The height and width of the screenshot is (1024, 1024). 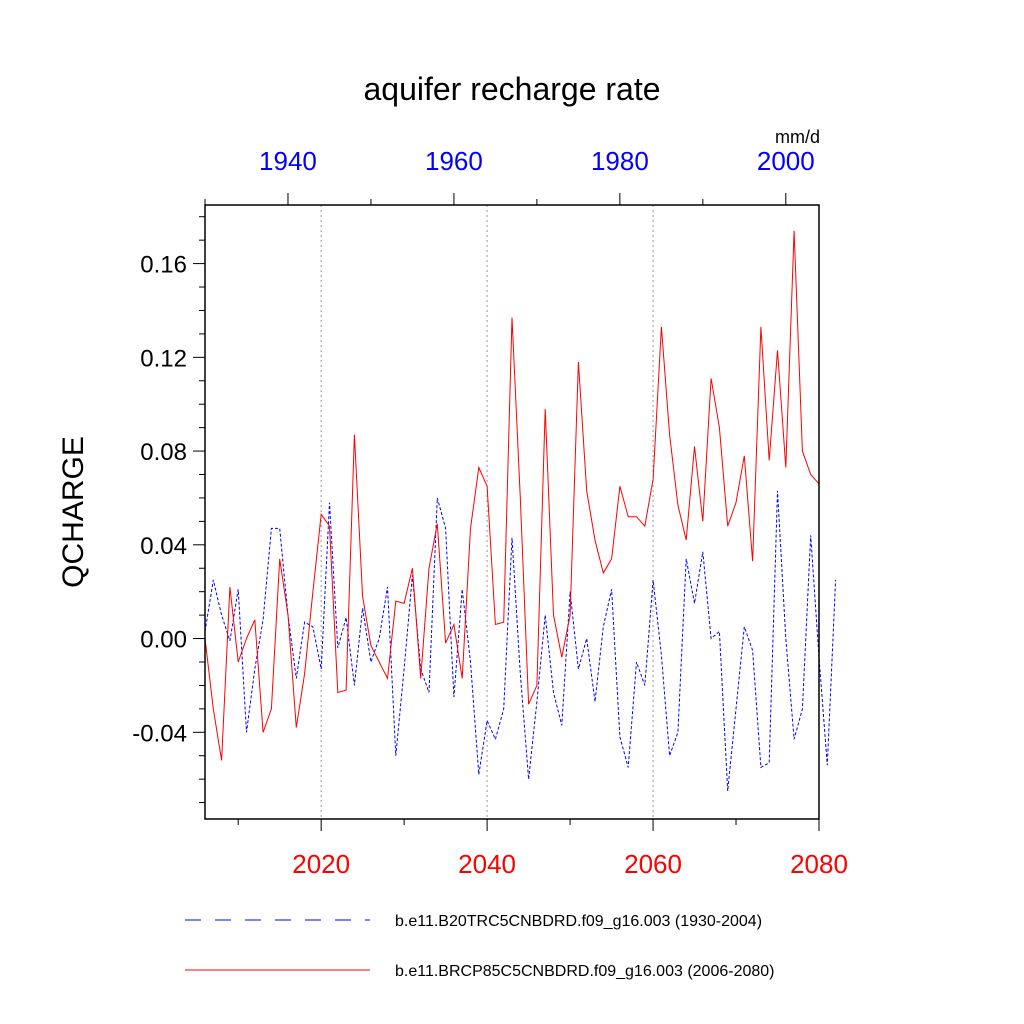 I want to click on x-top-tick-label: 1940, so click(x=288, y=161).